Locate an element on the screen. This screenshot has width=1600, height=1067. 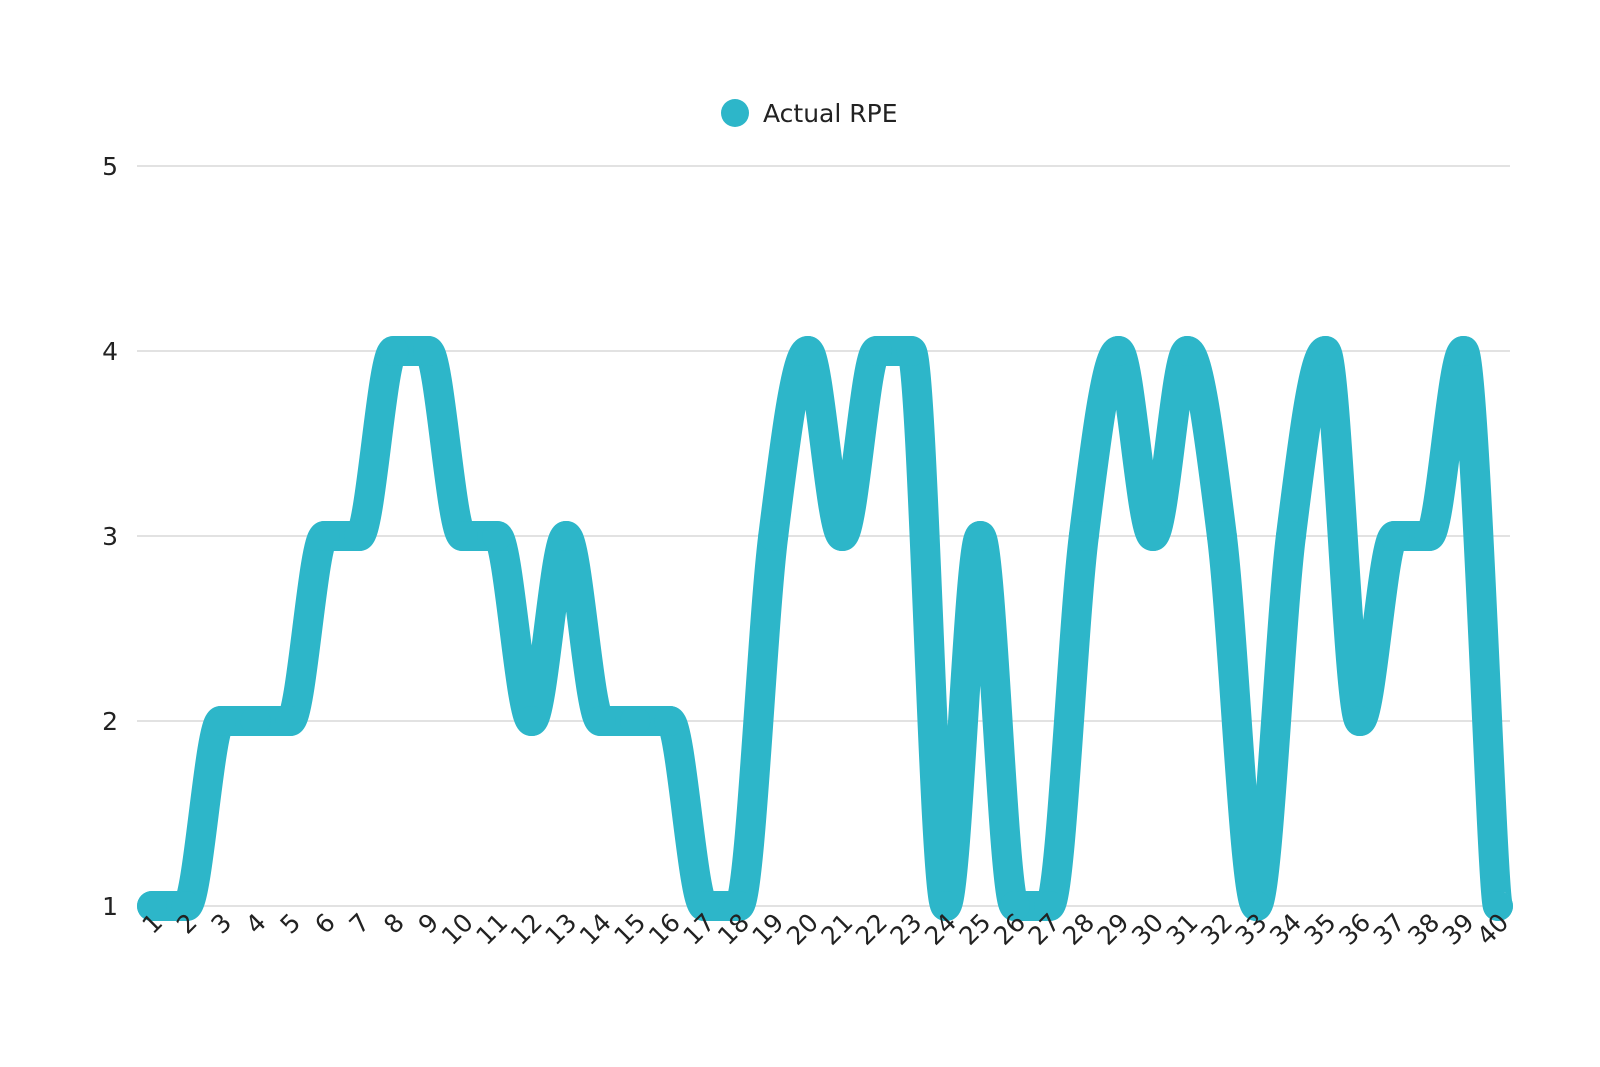
x-tick-label-7: 7 is located at coordinates (360, 924).